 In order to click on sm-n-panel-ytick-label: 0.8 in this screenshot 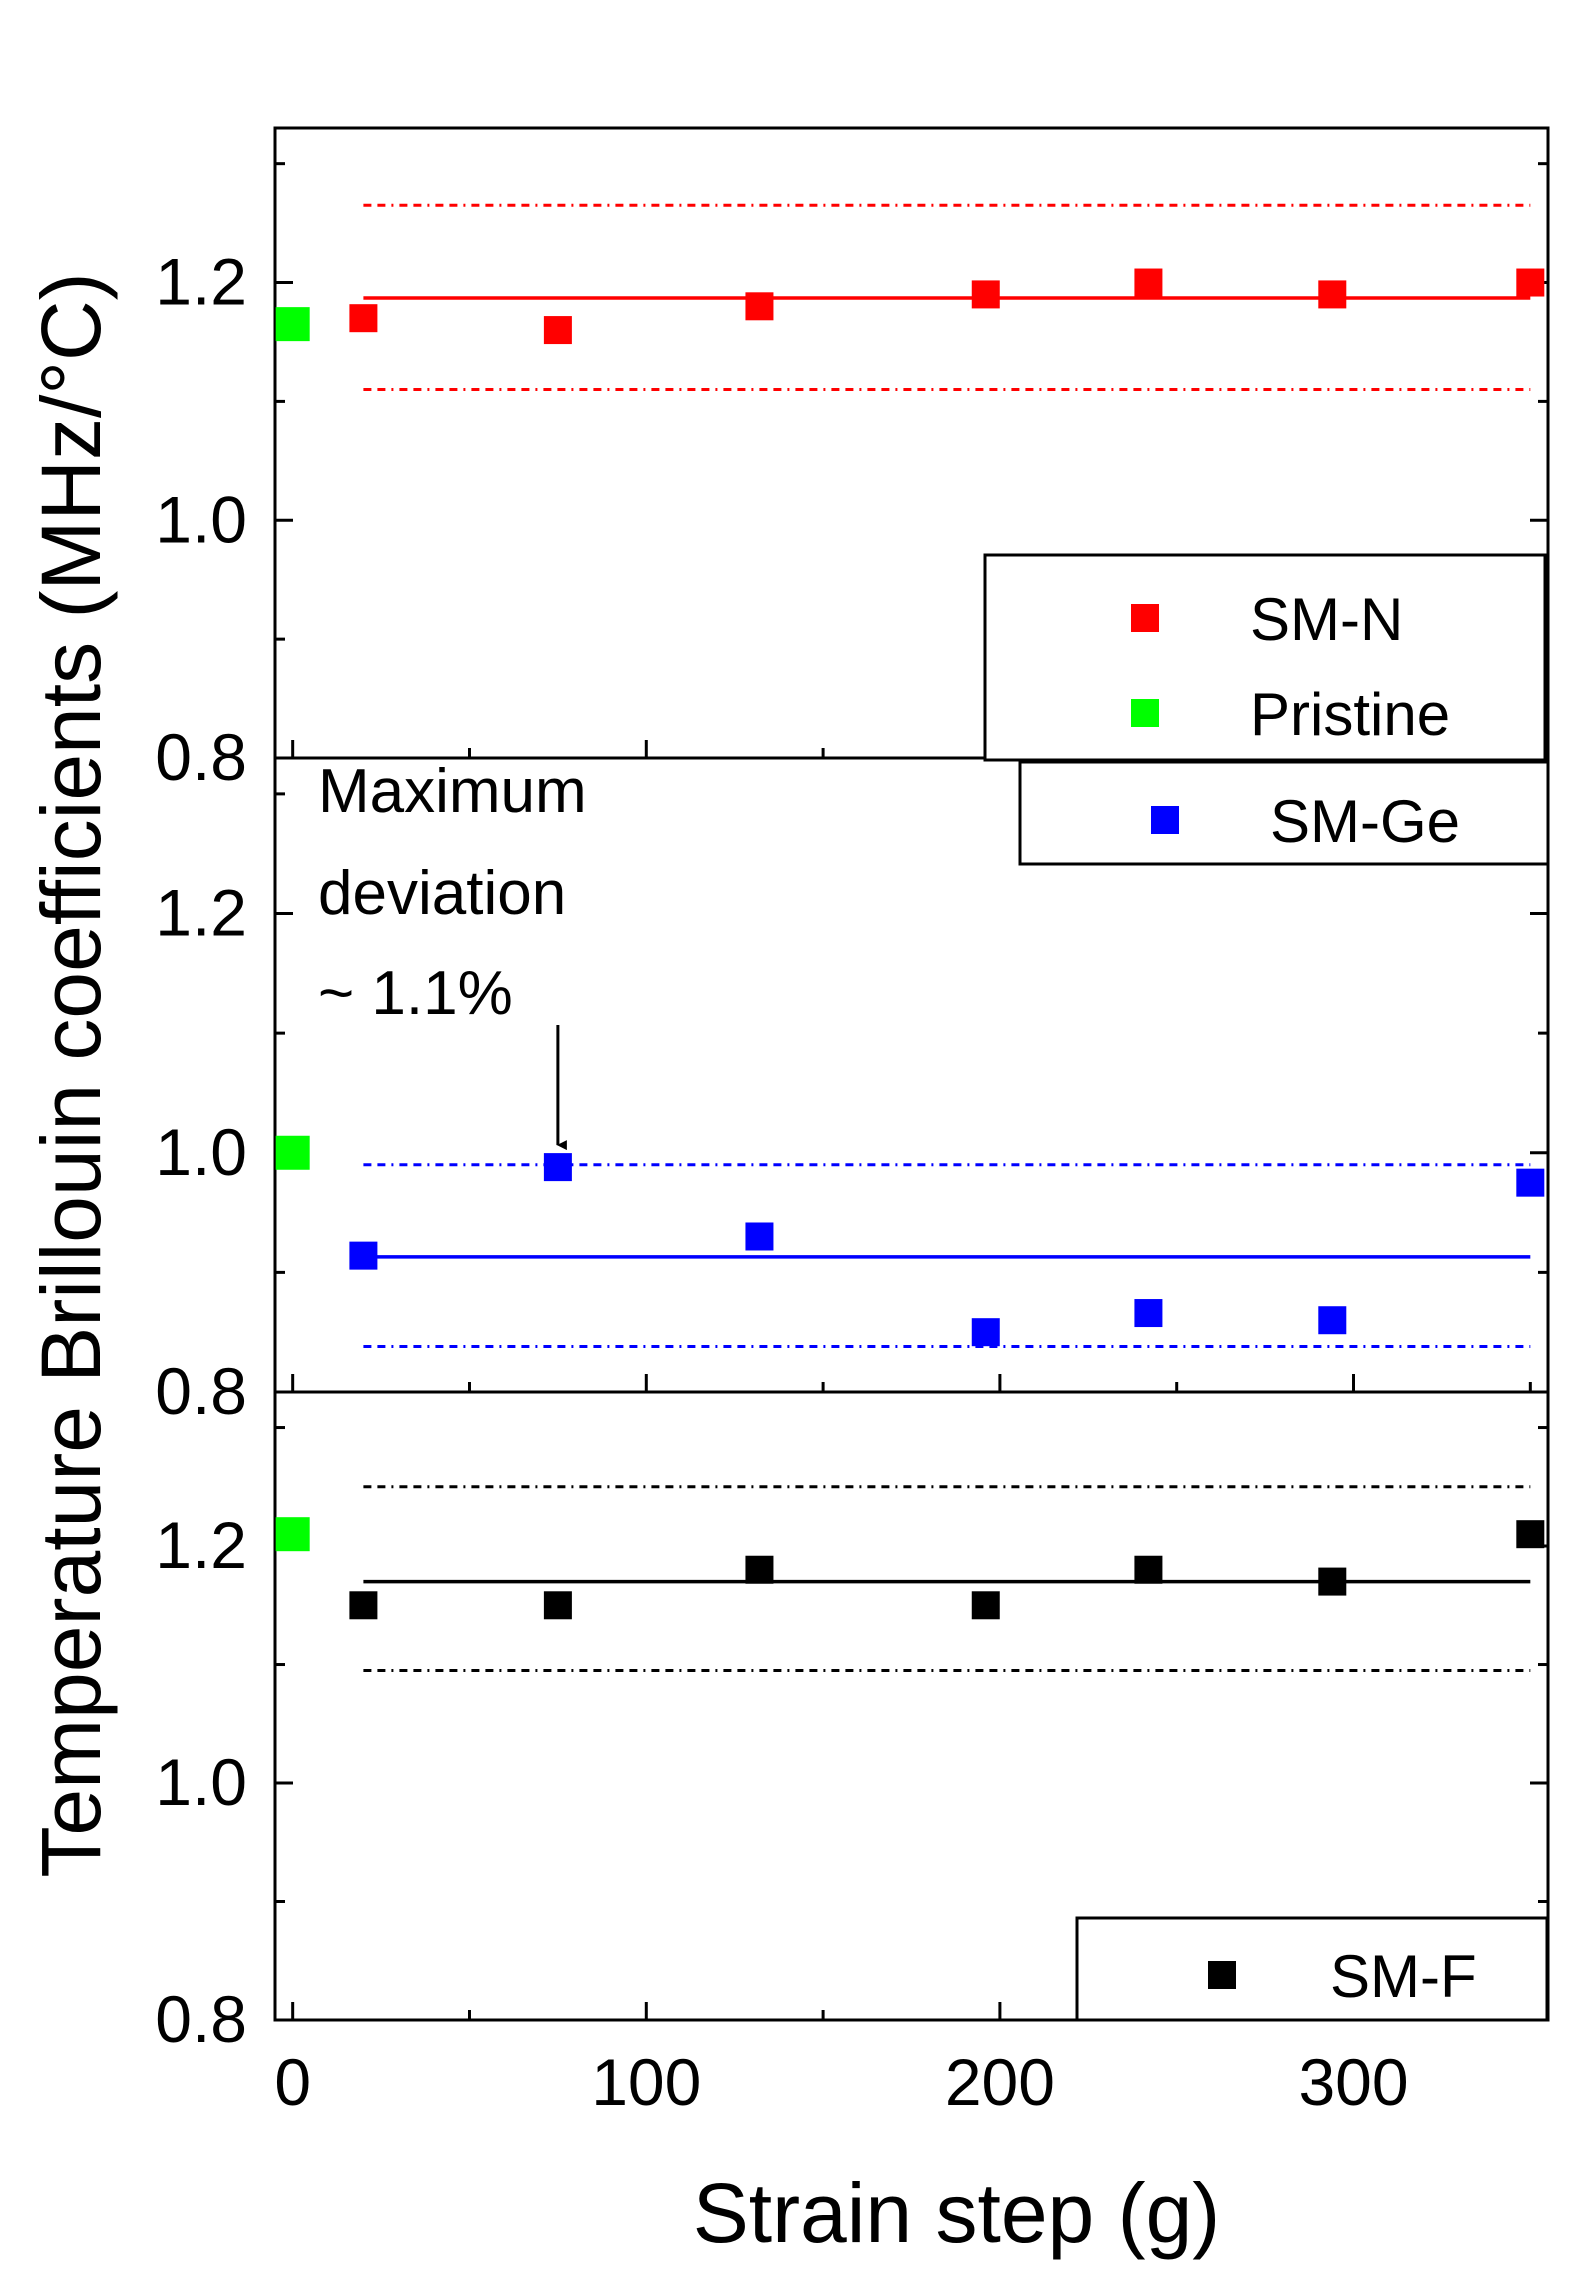, I will do `click(201, 757)`.